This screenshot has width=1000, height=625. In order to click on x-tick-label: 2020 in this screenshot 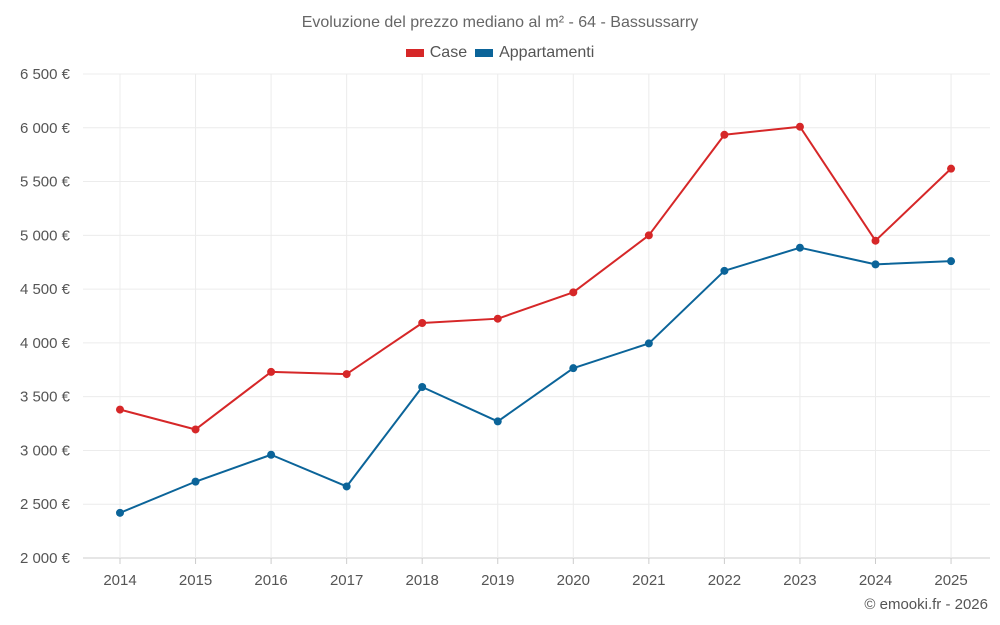, I will do `click(573, 580)`.